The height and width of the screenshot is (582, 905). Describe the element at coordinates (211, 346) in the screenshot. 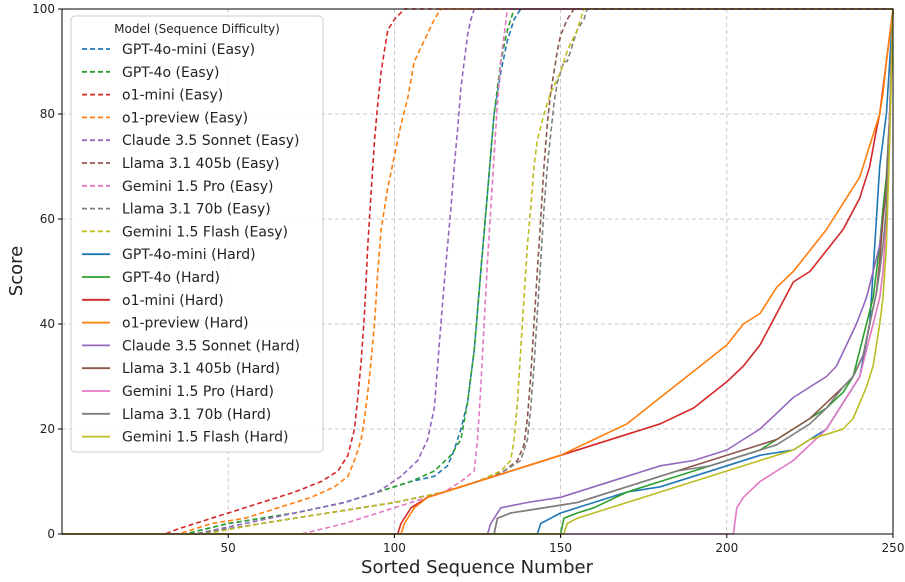

I see `legend-label: Claude 3.5 Sonnet (Hard)` at that location.